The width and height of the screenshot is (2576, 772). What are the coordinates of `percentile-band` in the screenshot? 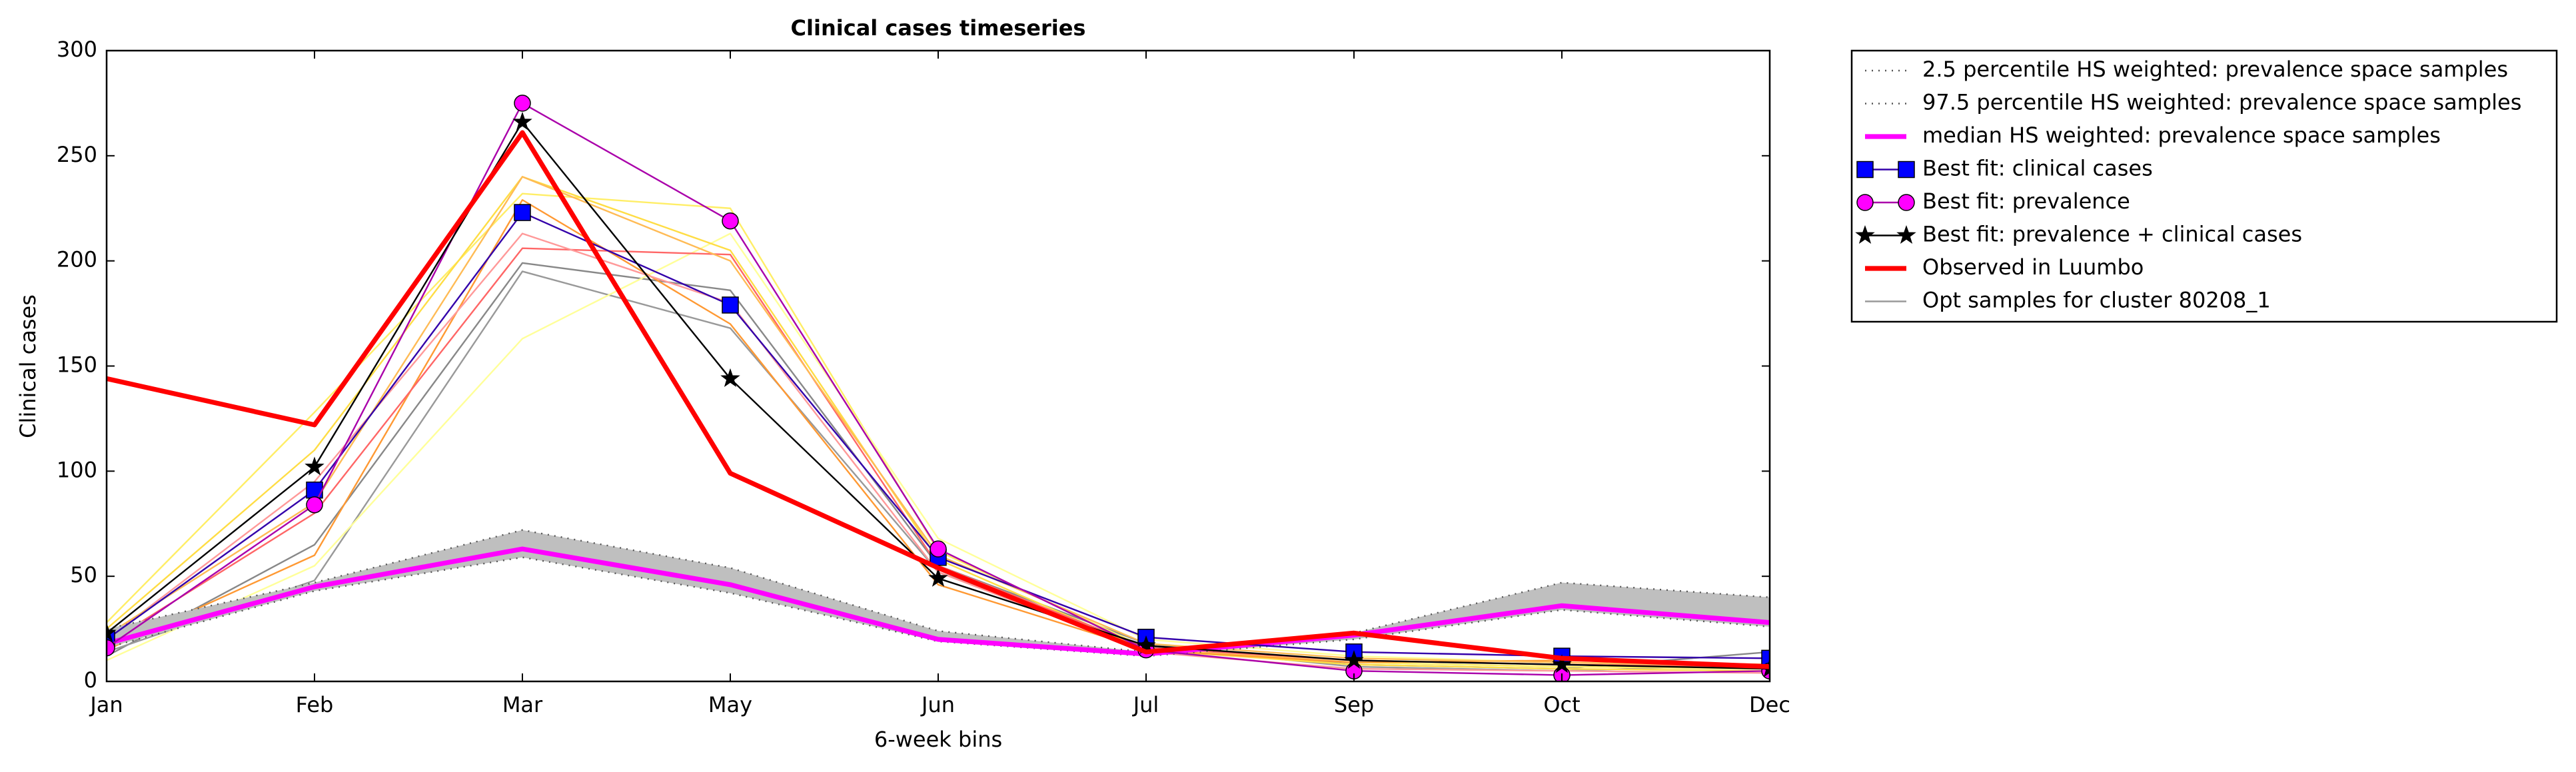 It's located at (939, 593).